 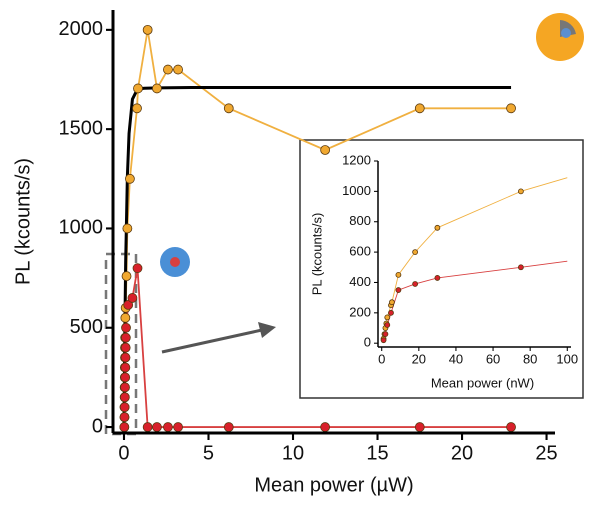 I want to click on x-tick-label: 15, so click(x=377, y=453).